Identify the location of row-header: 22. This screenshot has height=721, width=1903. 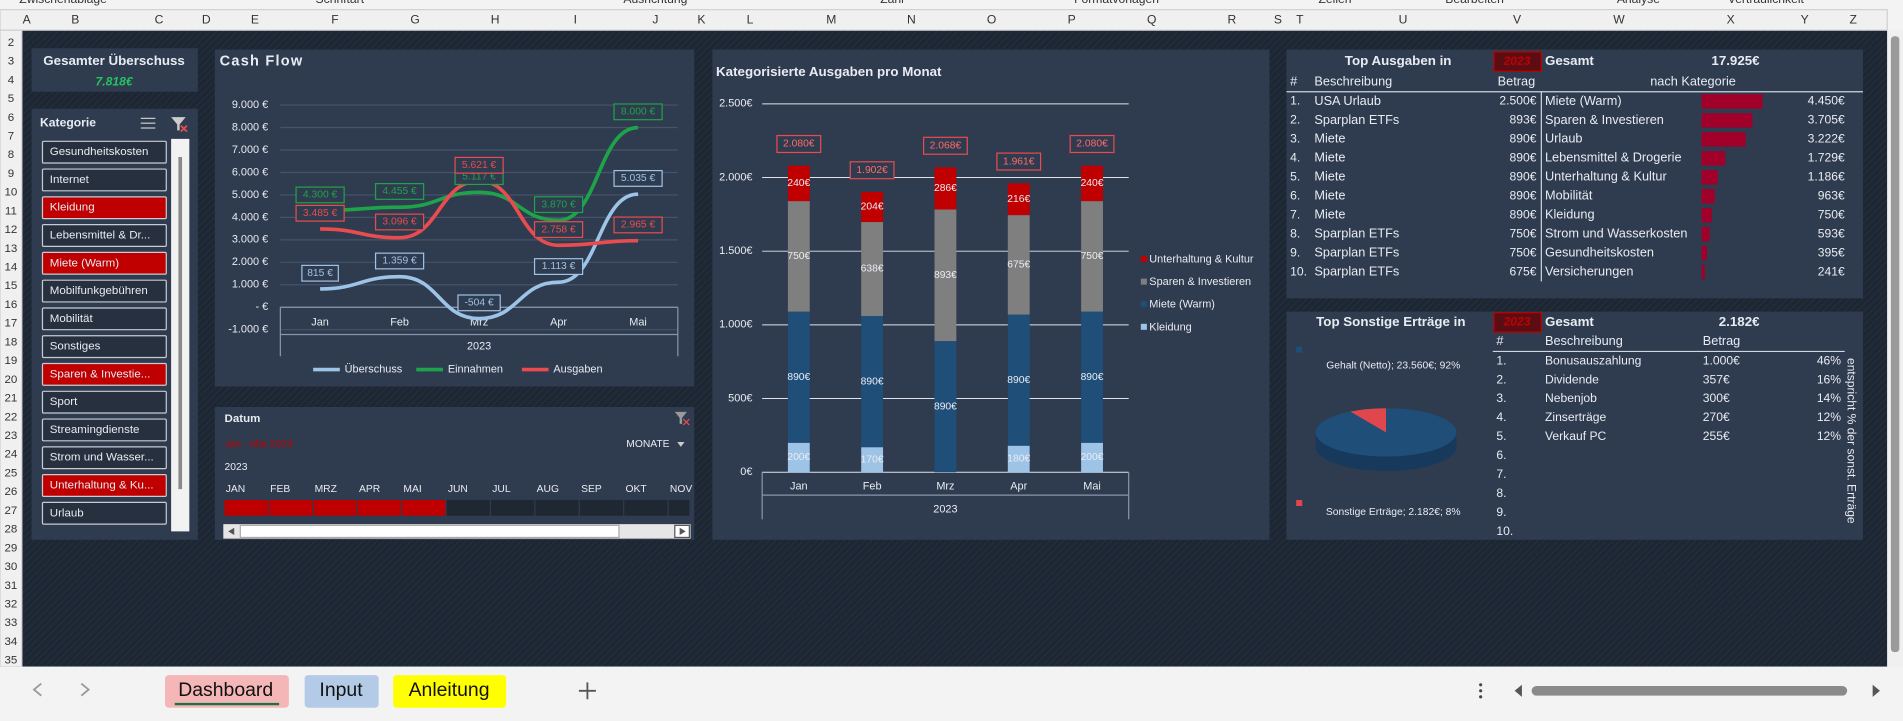
(11, 417).